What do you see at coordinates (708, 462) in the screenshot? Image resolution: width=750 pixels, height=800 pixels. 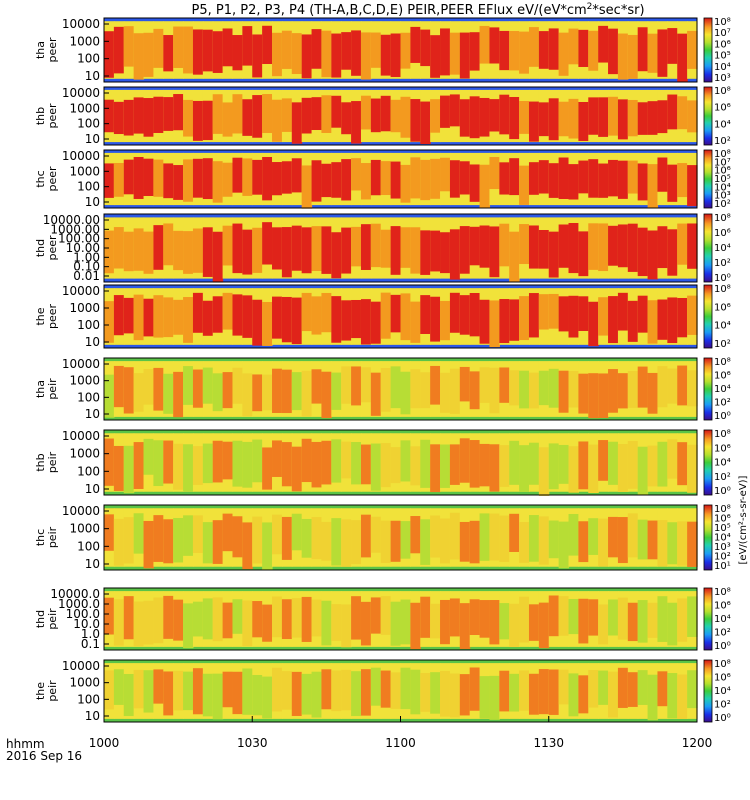 I see `colorbar` at bounding box center [708, 462].